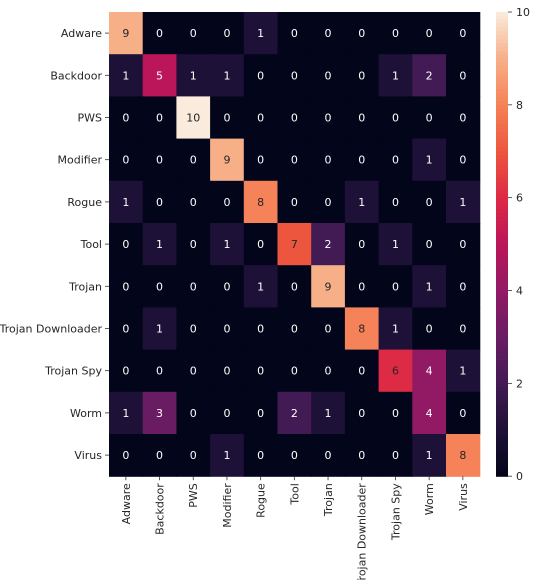 Image resolution: width=550 pixels, height=580 pixels. Describe the element at coordinates (76, 75) in the screenshot. I see `y-tick-label: Backdoor` at that location.